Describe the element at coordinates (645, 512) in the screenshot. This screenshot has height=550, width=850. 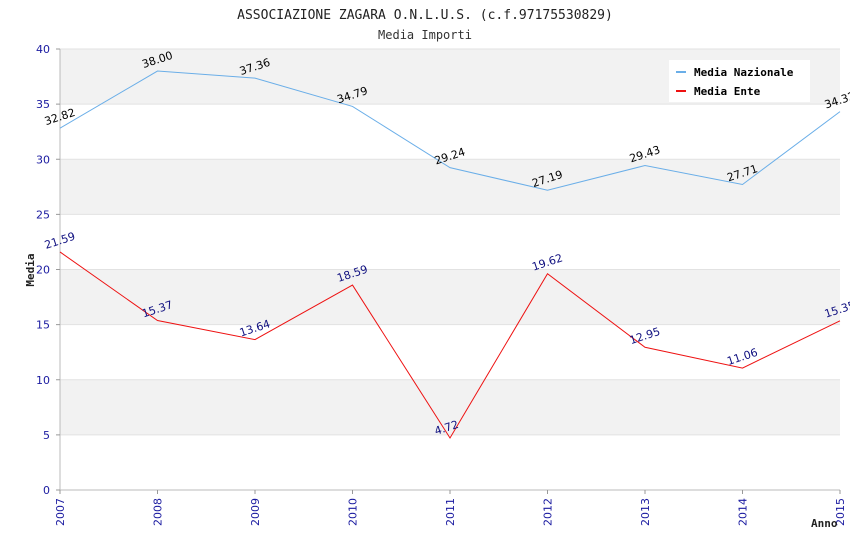
I see `x-tick-label: 2013` at that location.